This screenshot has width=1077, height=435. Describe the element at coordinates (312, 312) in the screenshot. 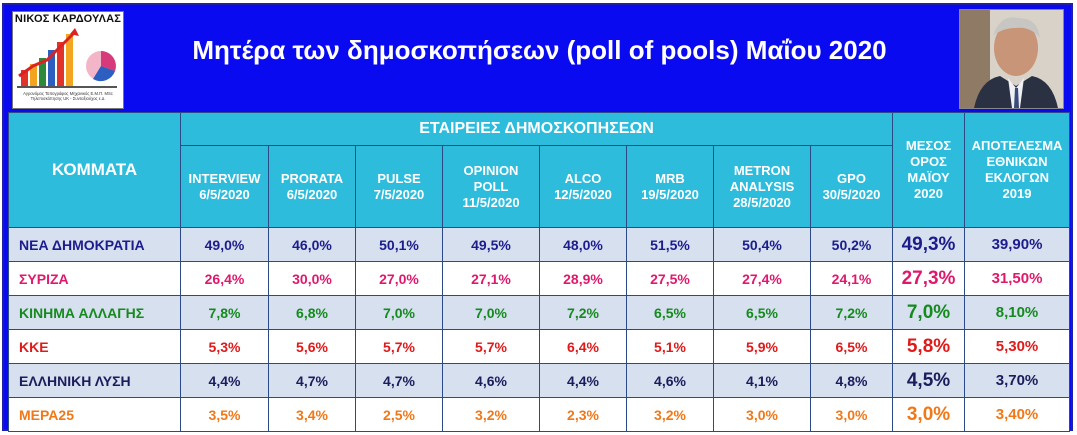

I see `poll-value-cell: 6,8%` at that location.